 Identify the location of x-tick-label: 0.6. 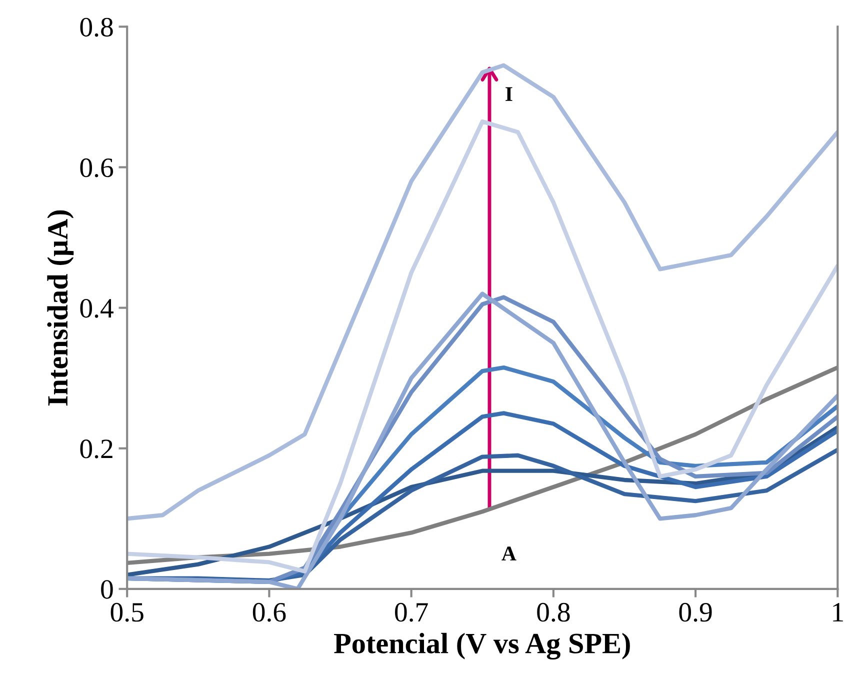
(269, 612).